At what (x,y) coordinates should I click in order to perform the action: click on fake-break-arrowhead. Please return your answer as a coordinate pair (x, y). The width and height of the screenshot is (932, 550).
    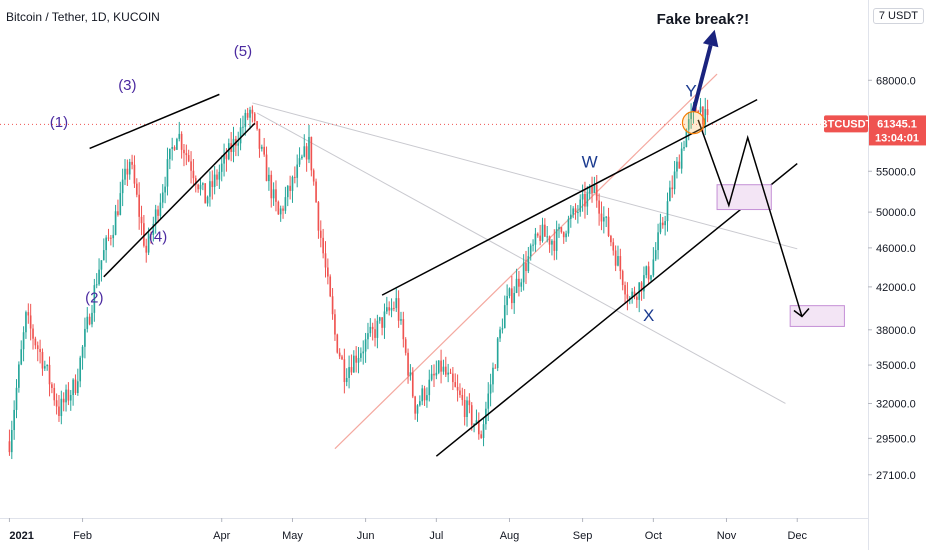
    Looking at the image, I should click on (710, 38).